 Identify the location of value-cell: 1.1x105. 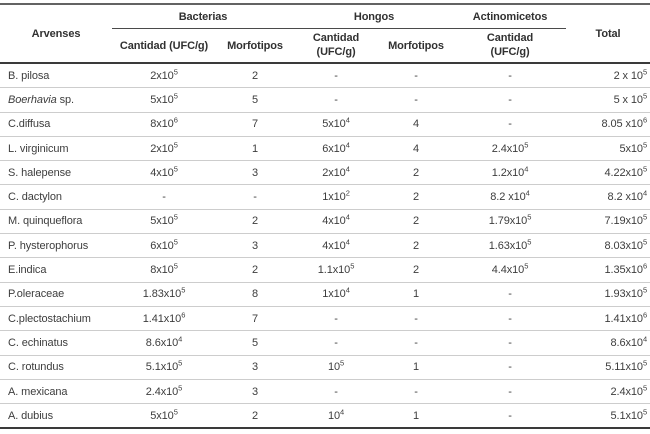
(336, 270).